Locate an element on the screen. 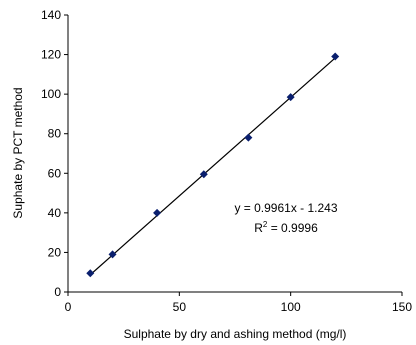  r-squared-superscript: 2 is located at coordinates (265, 224).